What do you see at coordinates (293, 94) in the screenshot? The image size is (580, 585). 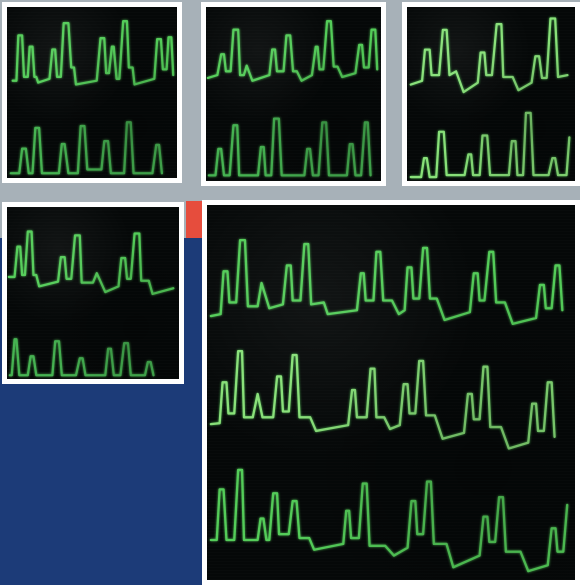 I see `top-middle-waveform-tile` at bounding box center [293, 94].